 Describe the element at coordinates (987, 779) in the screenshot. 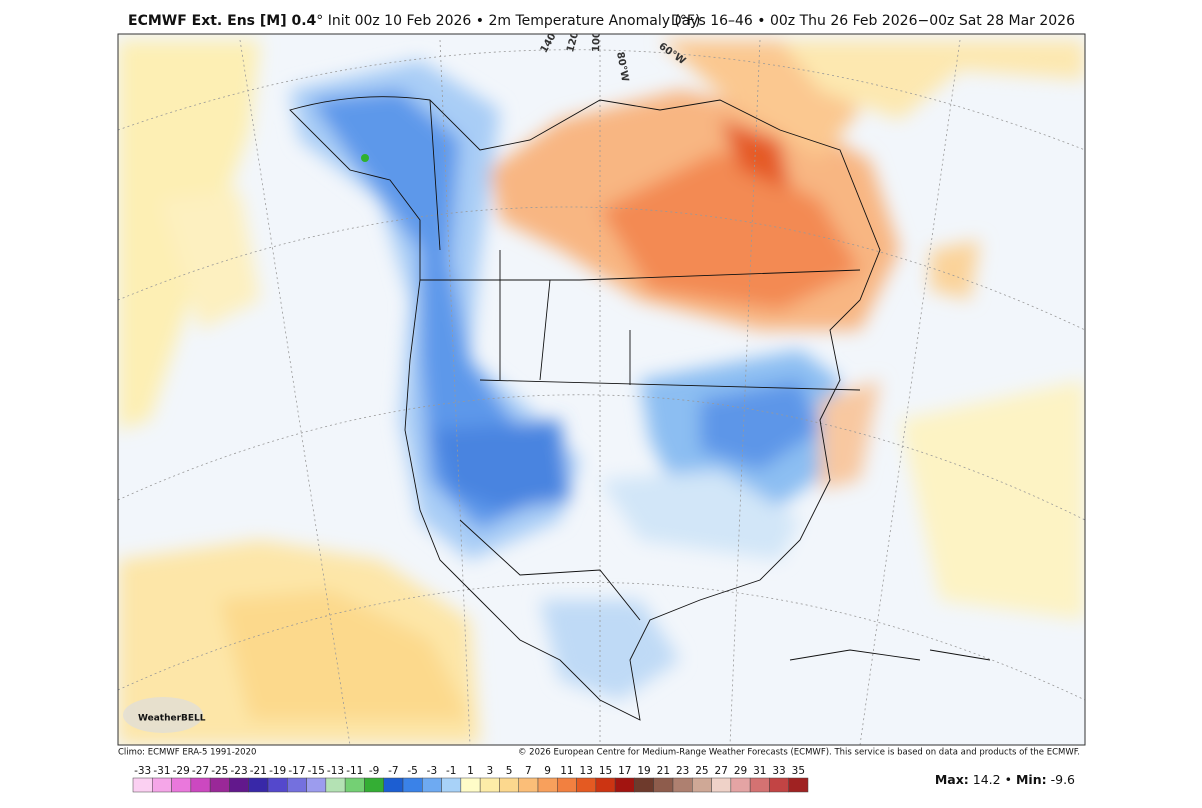

I see `max-value: 14.2` at that location.